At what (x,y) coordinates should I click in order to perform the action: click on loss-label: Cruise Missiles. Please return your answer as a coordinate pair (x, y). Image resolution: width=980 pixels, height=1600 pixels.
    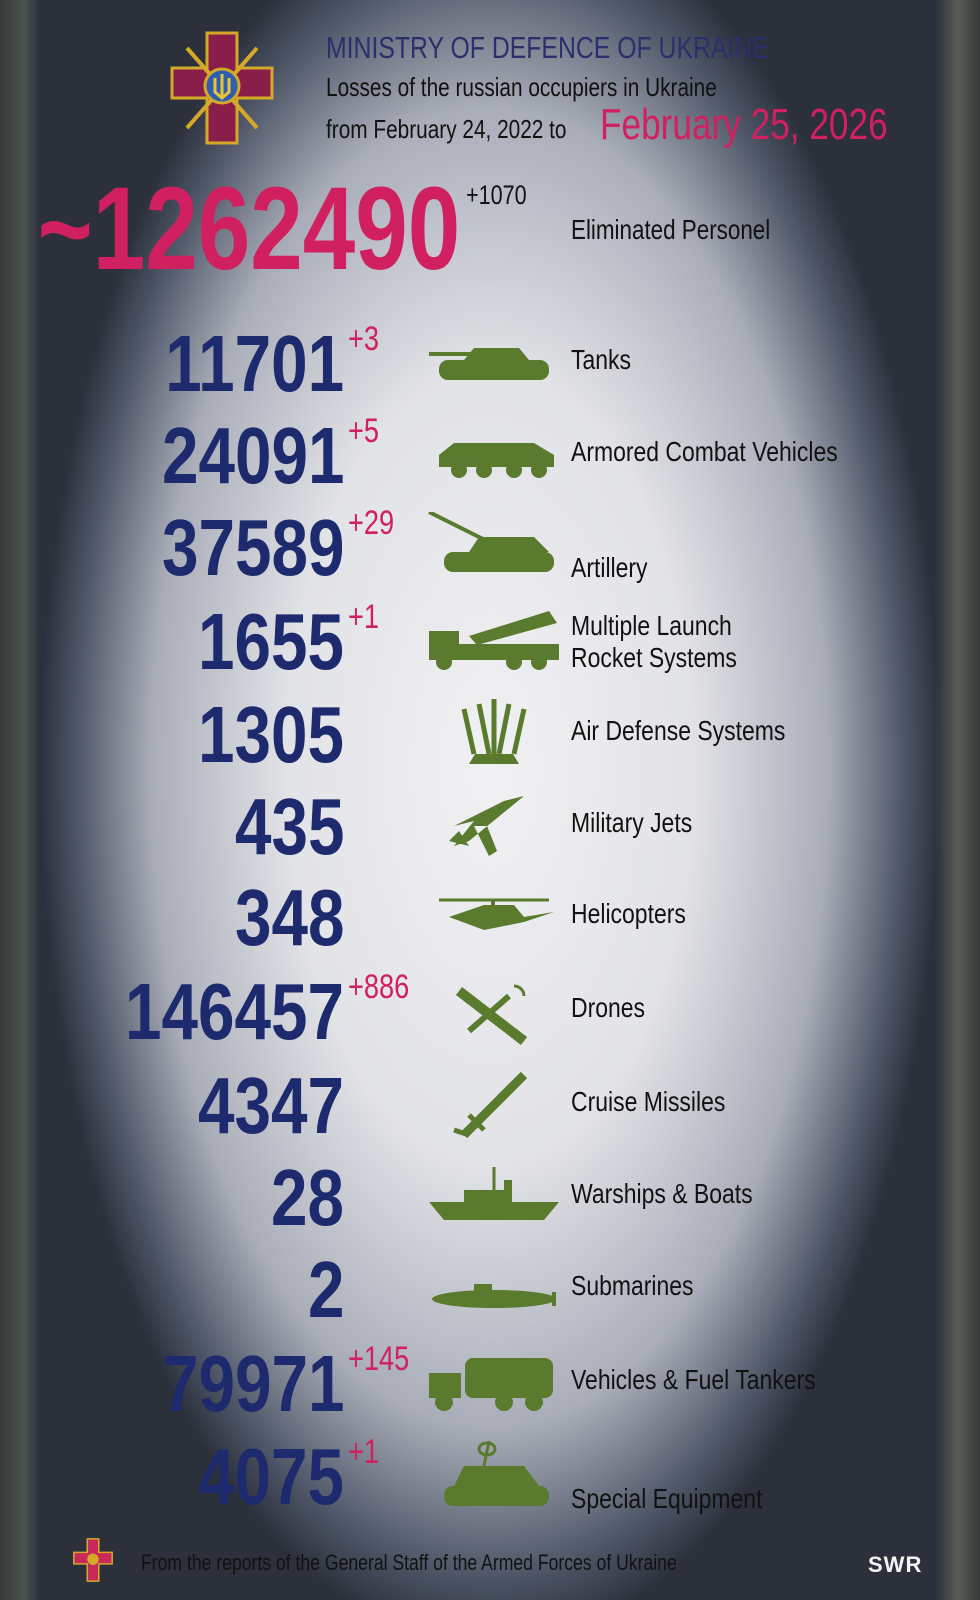
    Looking at the image, I should click on (648, 1101).